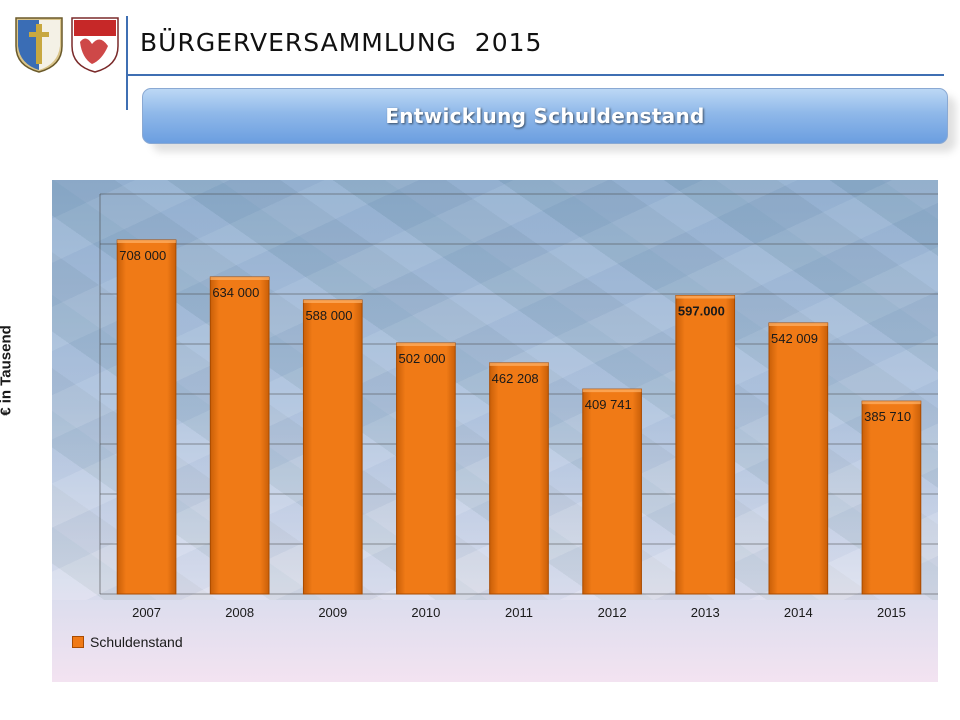  I want to click on x-tick-label-2012: 2012, so click(612, 612).